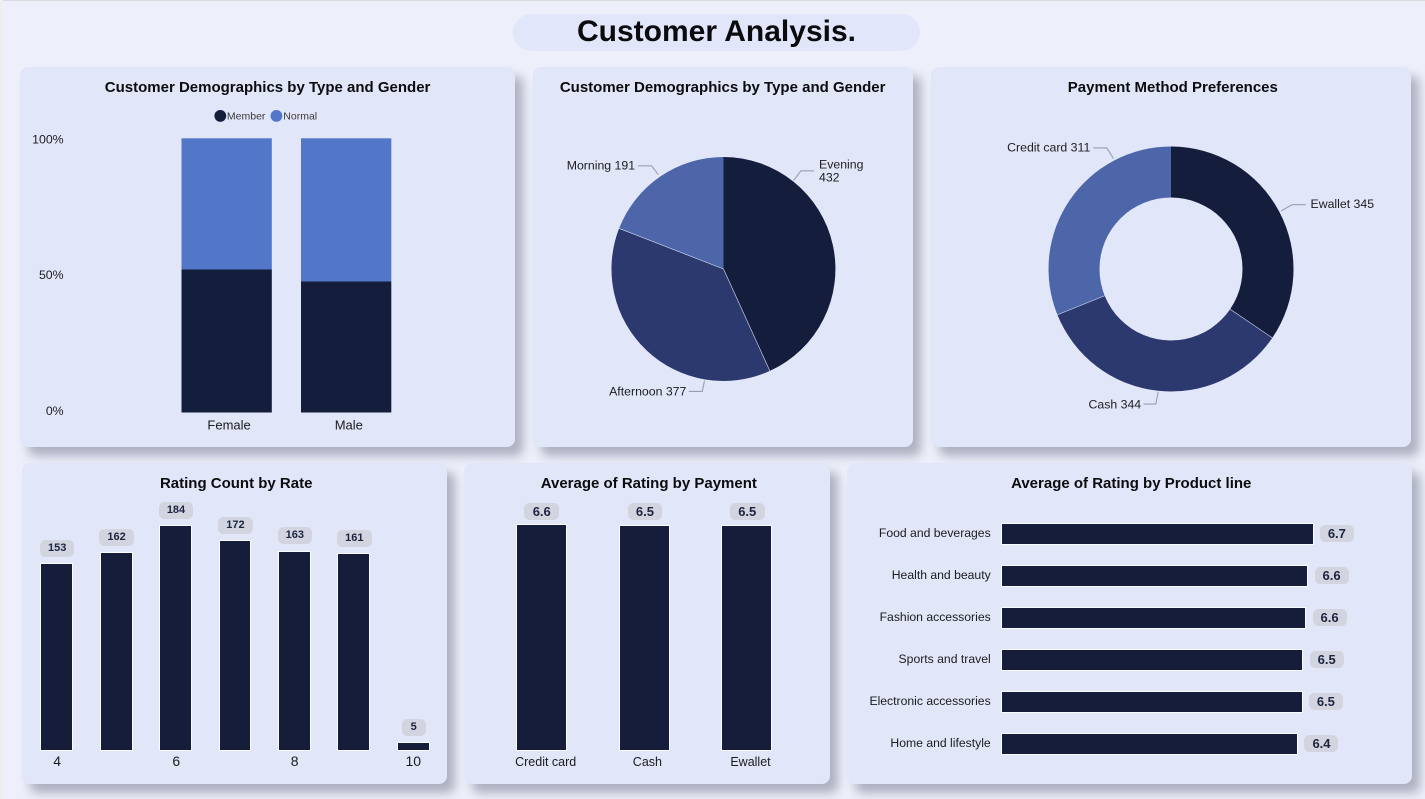 The image size is (1425, 799). I want to click on svg-text: 50%, so click(50, 274).